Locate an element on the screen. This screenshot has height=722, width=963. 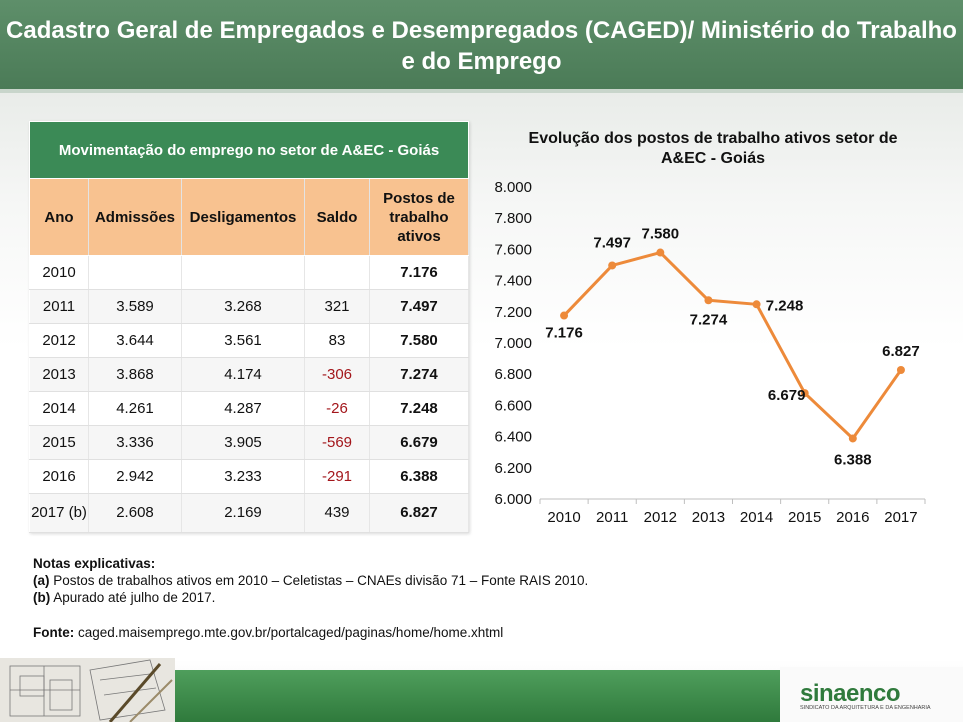
cell-postos: 7.176 is located at coordinates (419, 272).